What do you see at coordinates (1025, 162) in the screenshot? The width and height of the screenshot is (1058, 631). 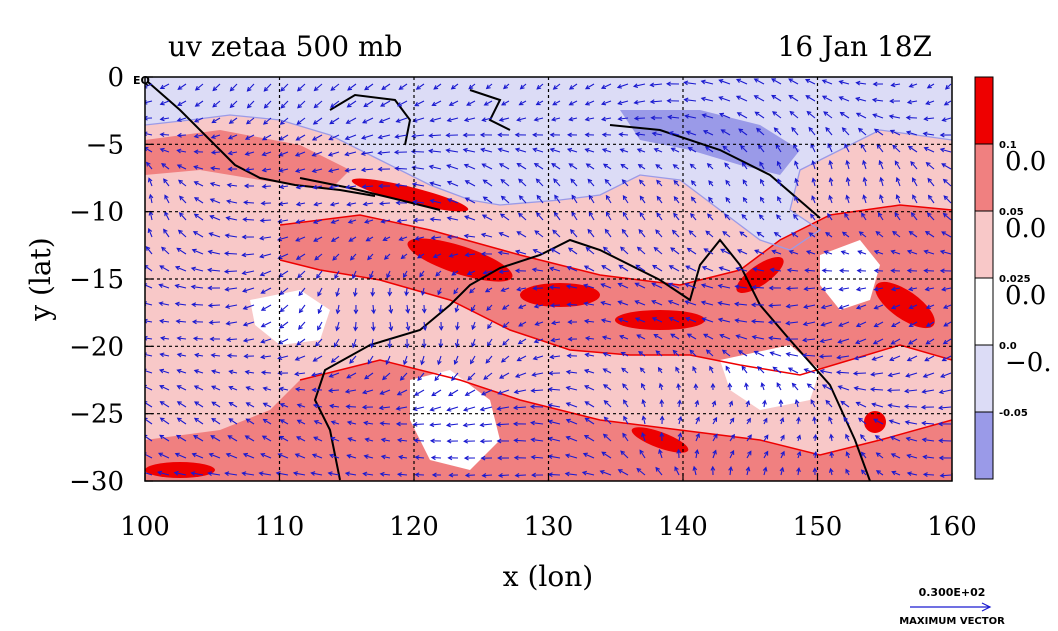 I see `colorbar-big-label: 0.0` at bounding box center [1025, 162].